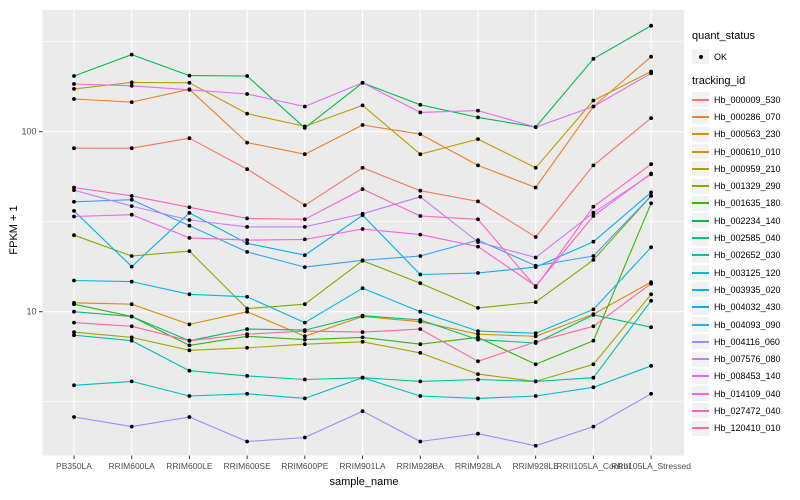 The height and width of the screenshot is (500, 800). I want to click on legend-label: Hb_001329_290, so click(747, 186).